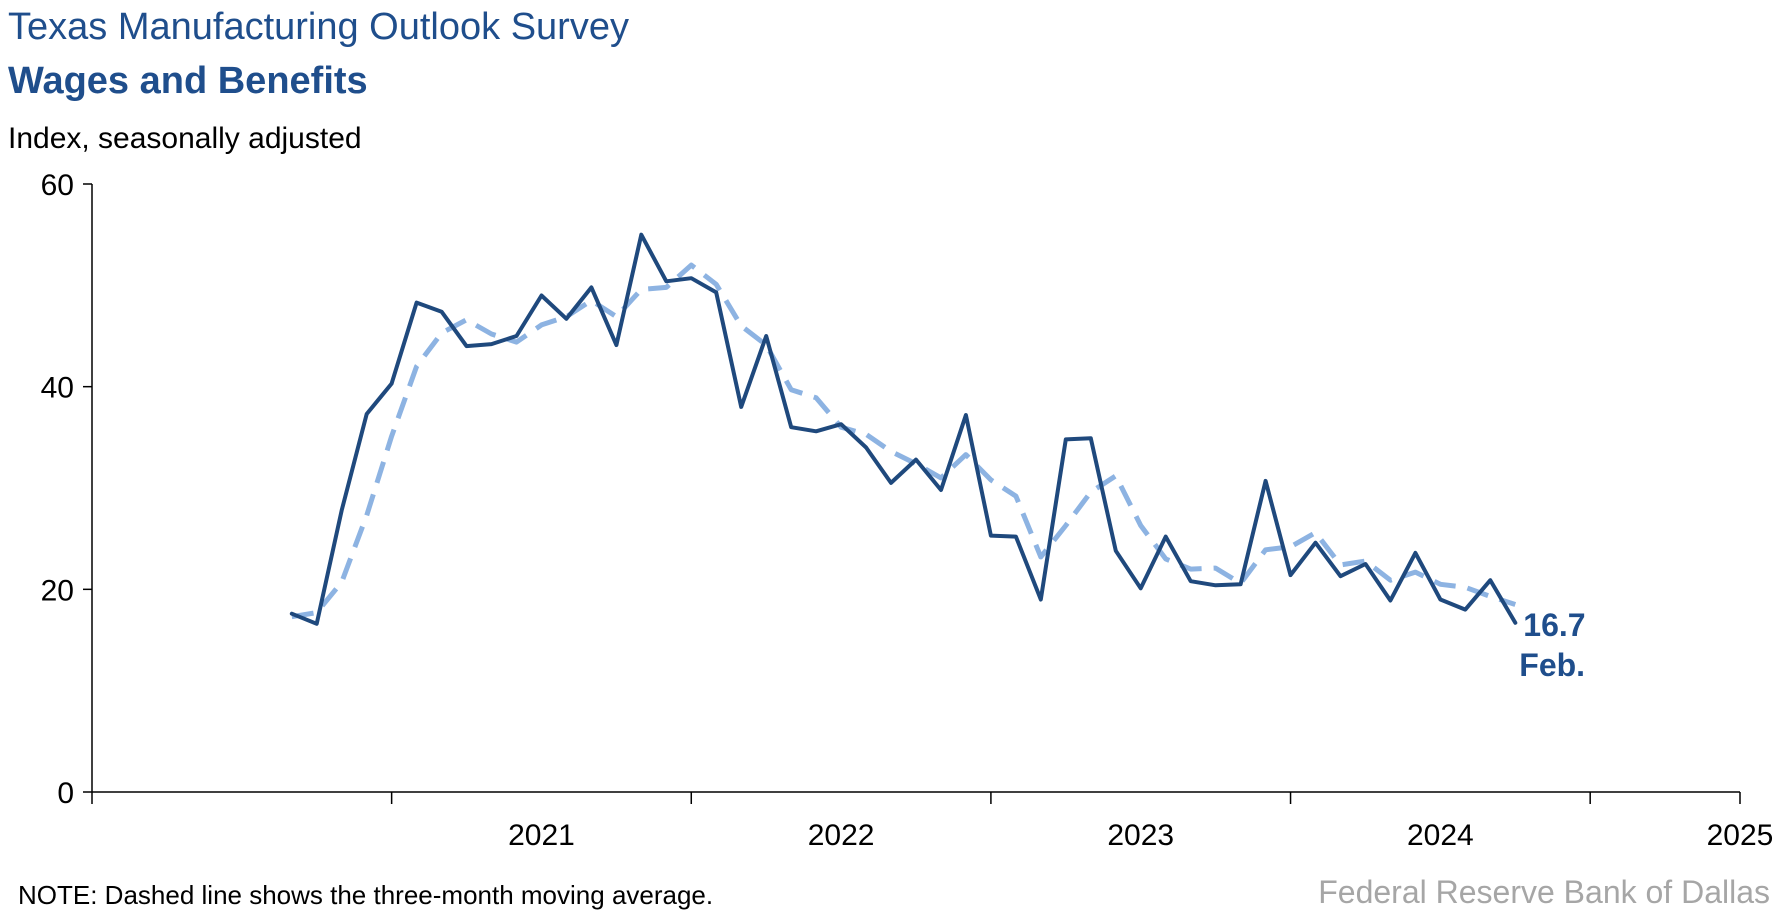 The image size is (1778, 923). Describe the element at coordinates (1140, 835) in the screenshot. I see `x-tick-label: 2023` at that location.